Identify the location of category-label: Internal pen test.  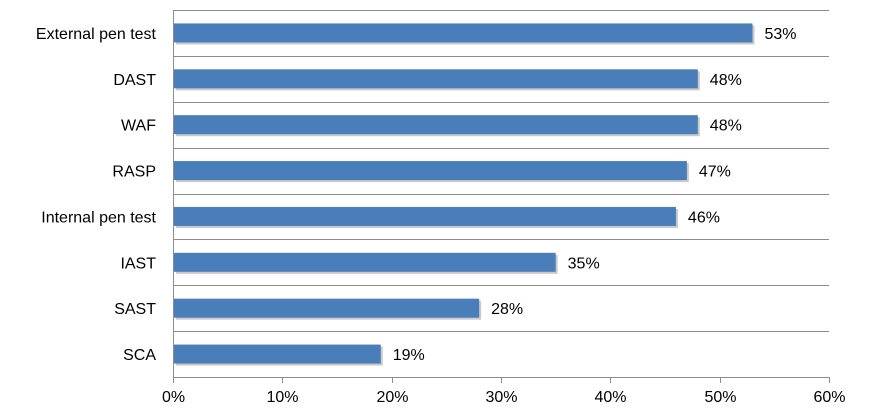
(98, 217).